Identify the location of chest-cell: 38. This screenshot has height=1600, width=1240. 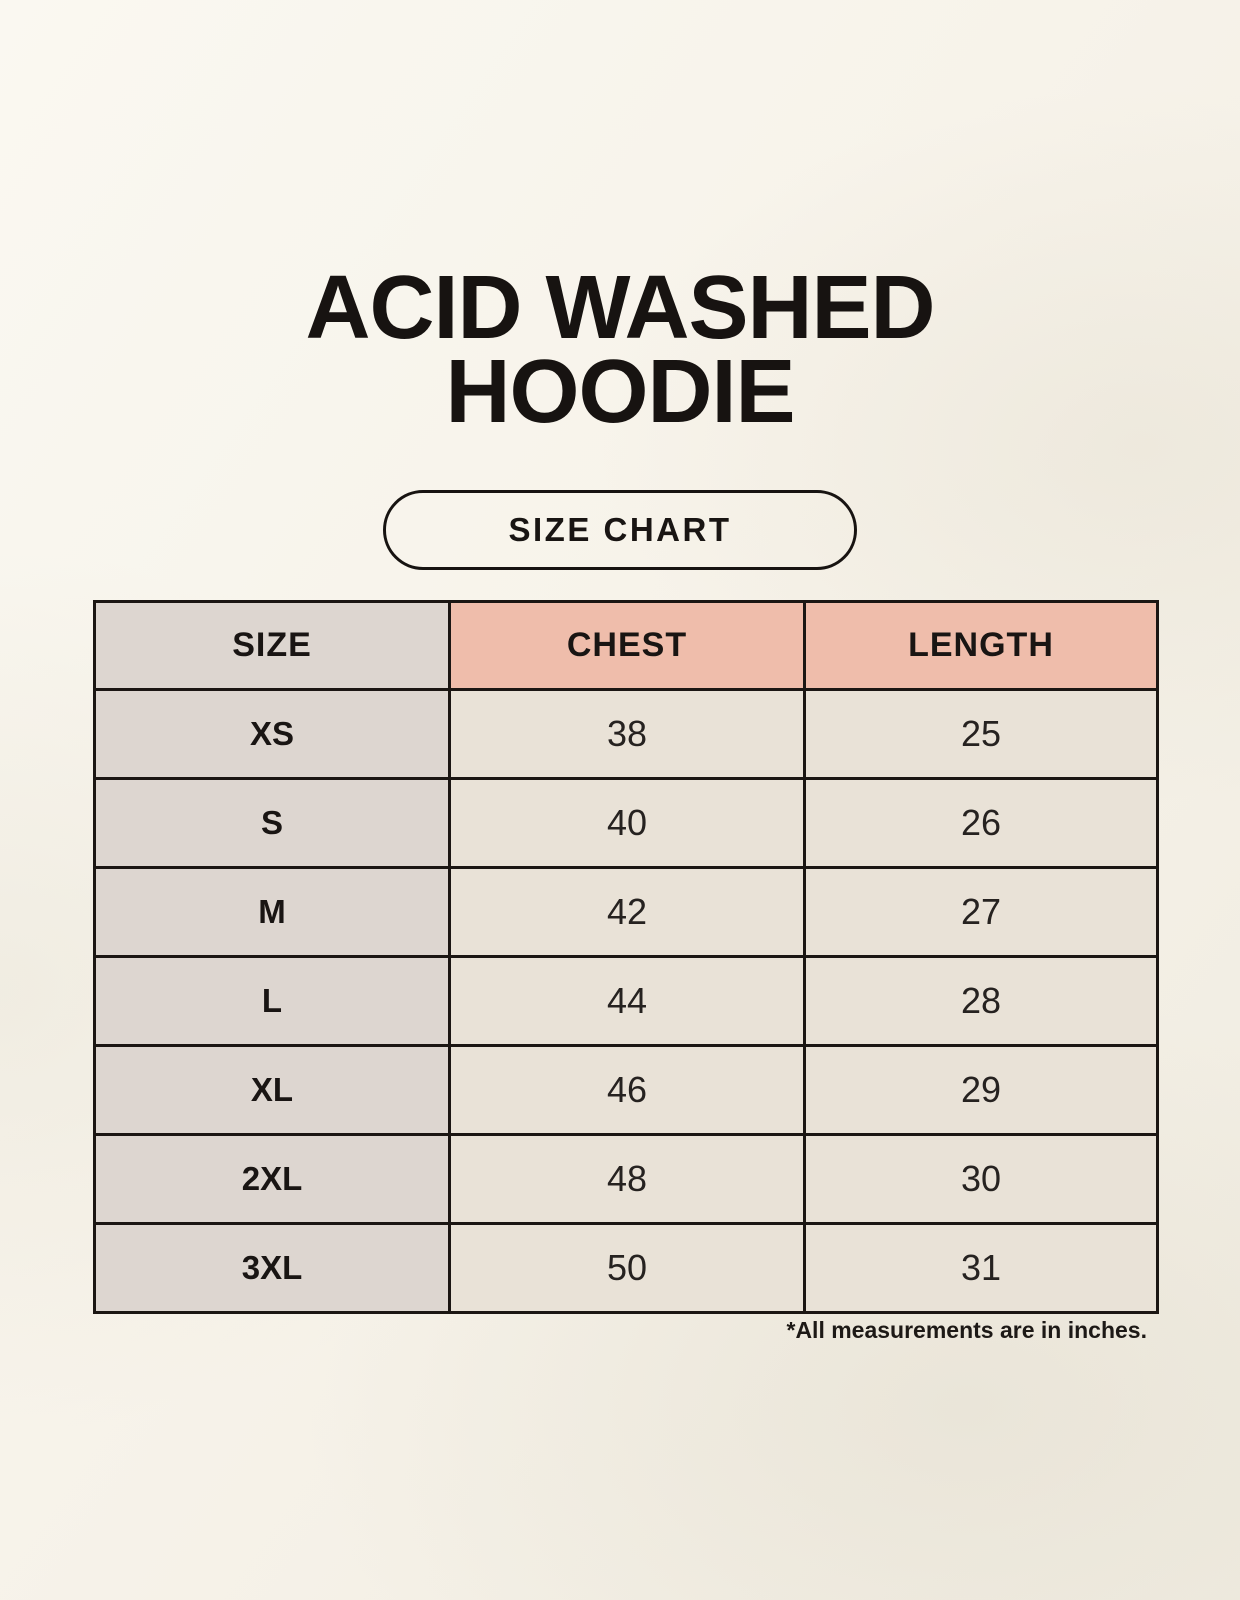
(627, 734).